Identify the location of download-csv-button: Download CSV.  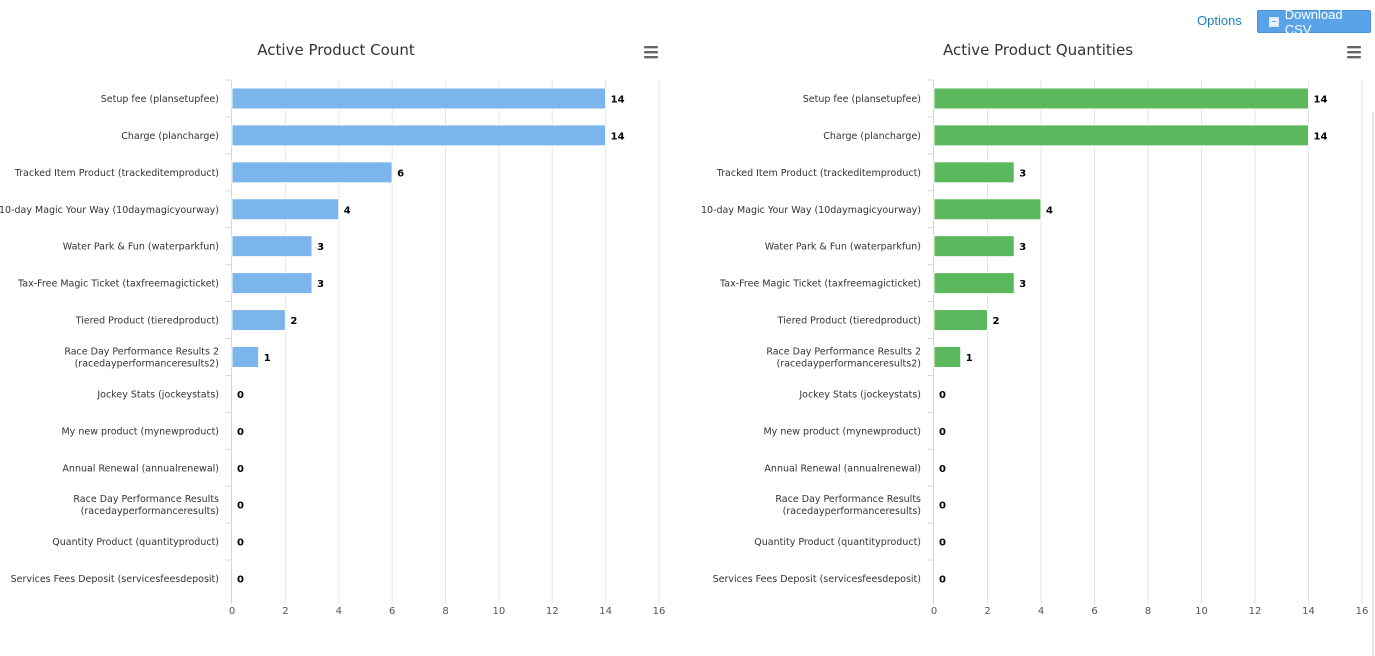
(1314, 22).